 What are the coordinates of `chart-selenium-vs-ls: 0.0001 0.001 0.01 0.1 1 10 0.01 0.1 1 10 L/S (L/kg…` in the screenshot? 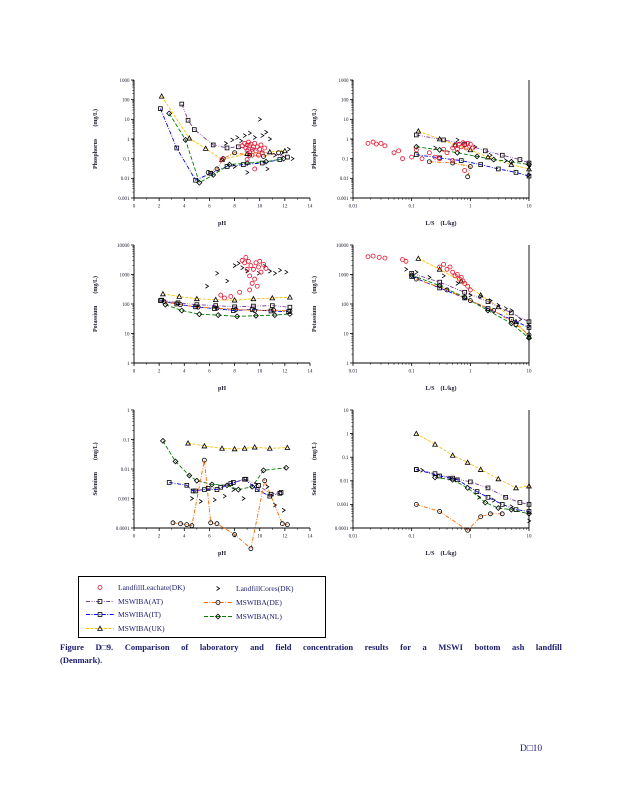 It's located at (425, 482).